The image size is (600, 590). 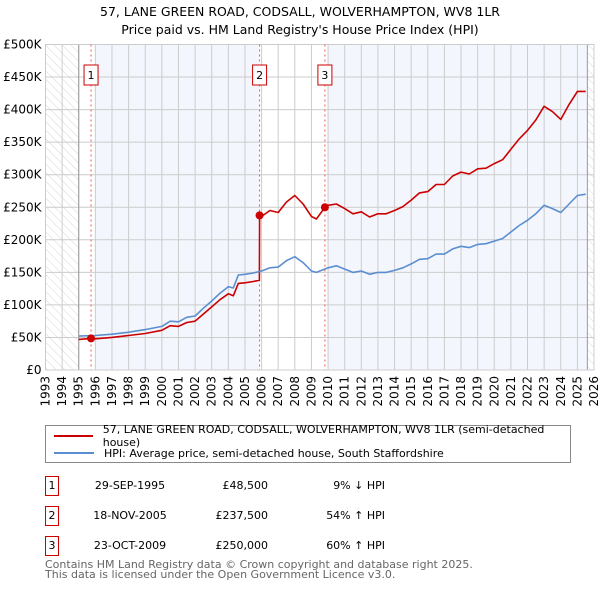 I want to click on x-tick-label: 2019, so click(x=478, y=391).